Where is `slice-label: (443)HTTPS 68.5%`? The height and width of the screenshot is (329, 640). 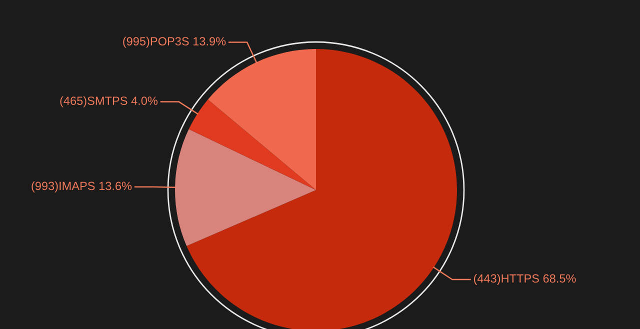
slice-label: (443)HTTPS 68.5% is located at coordinates (525, 279).